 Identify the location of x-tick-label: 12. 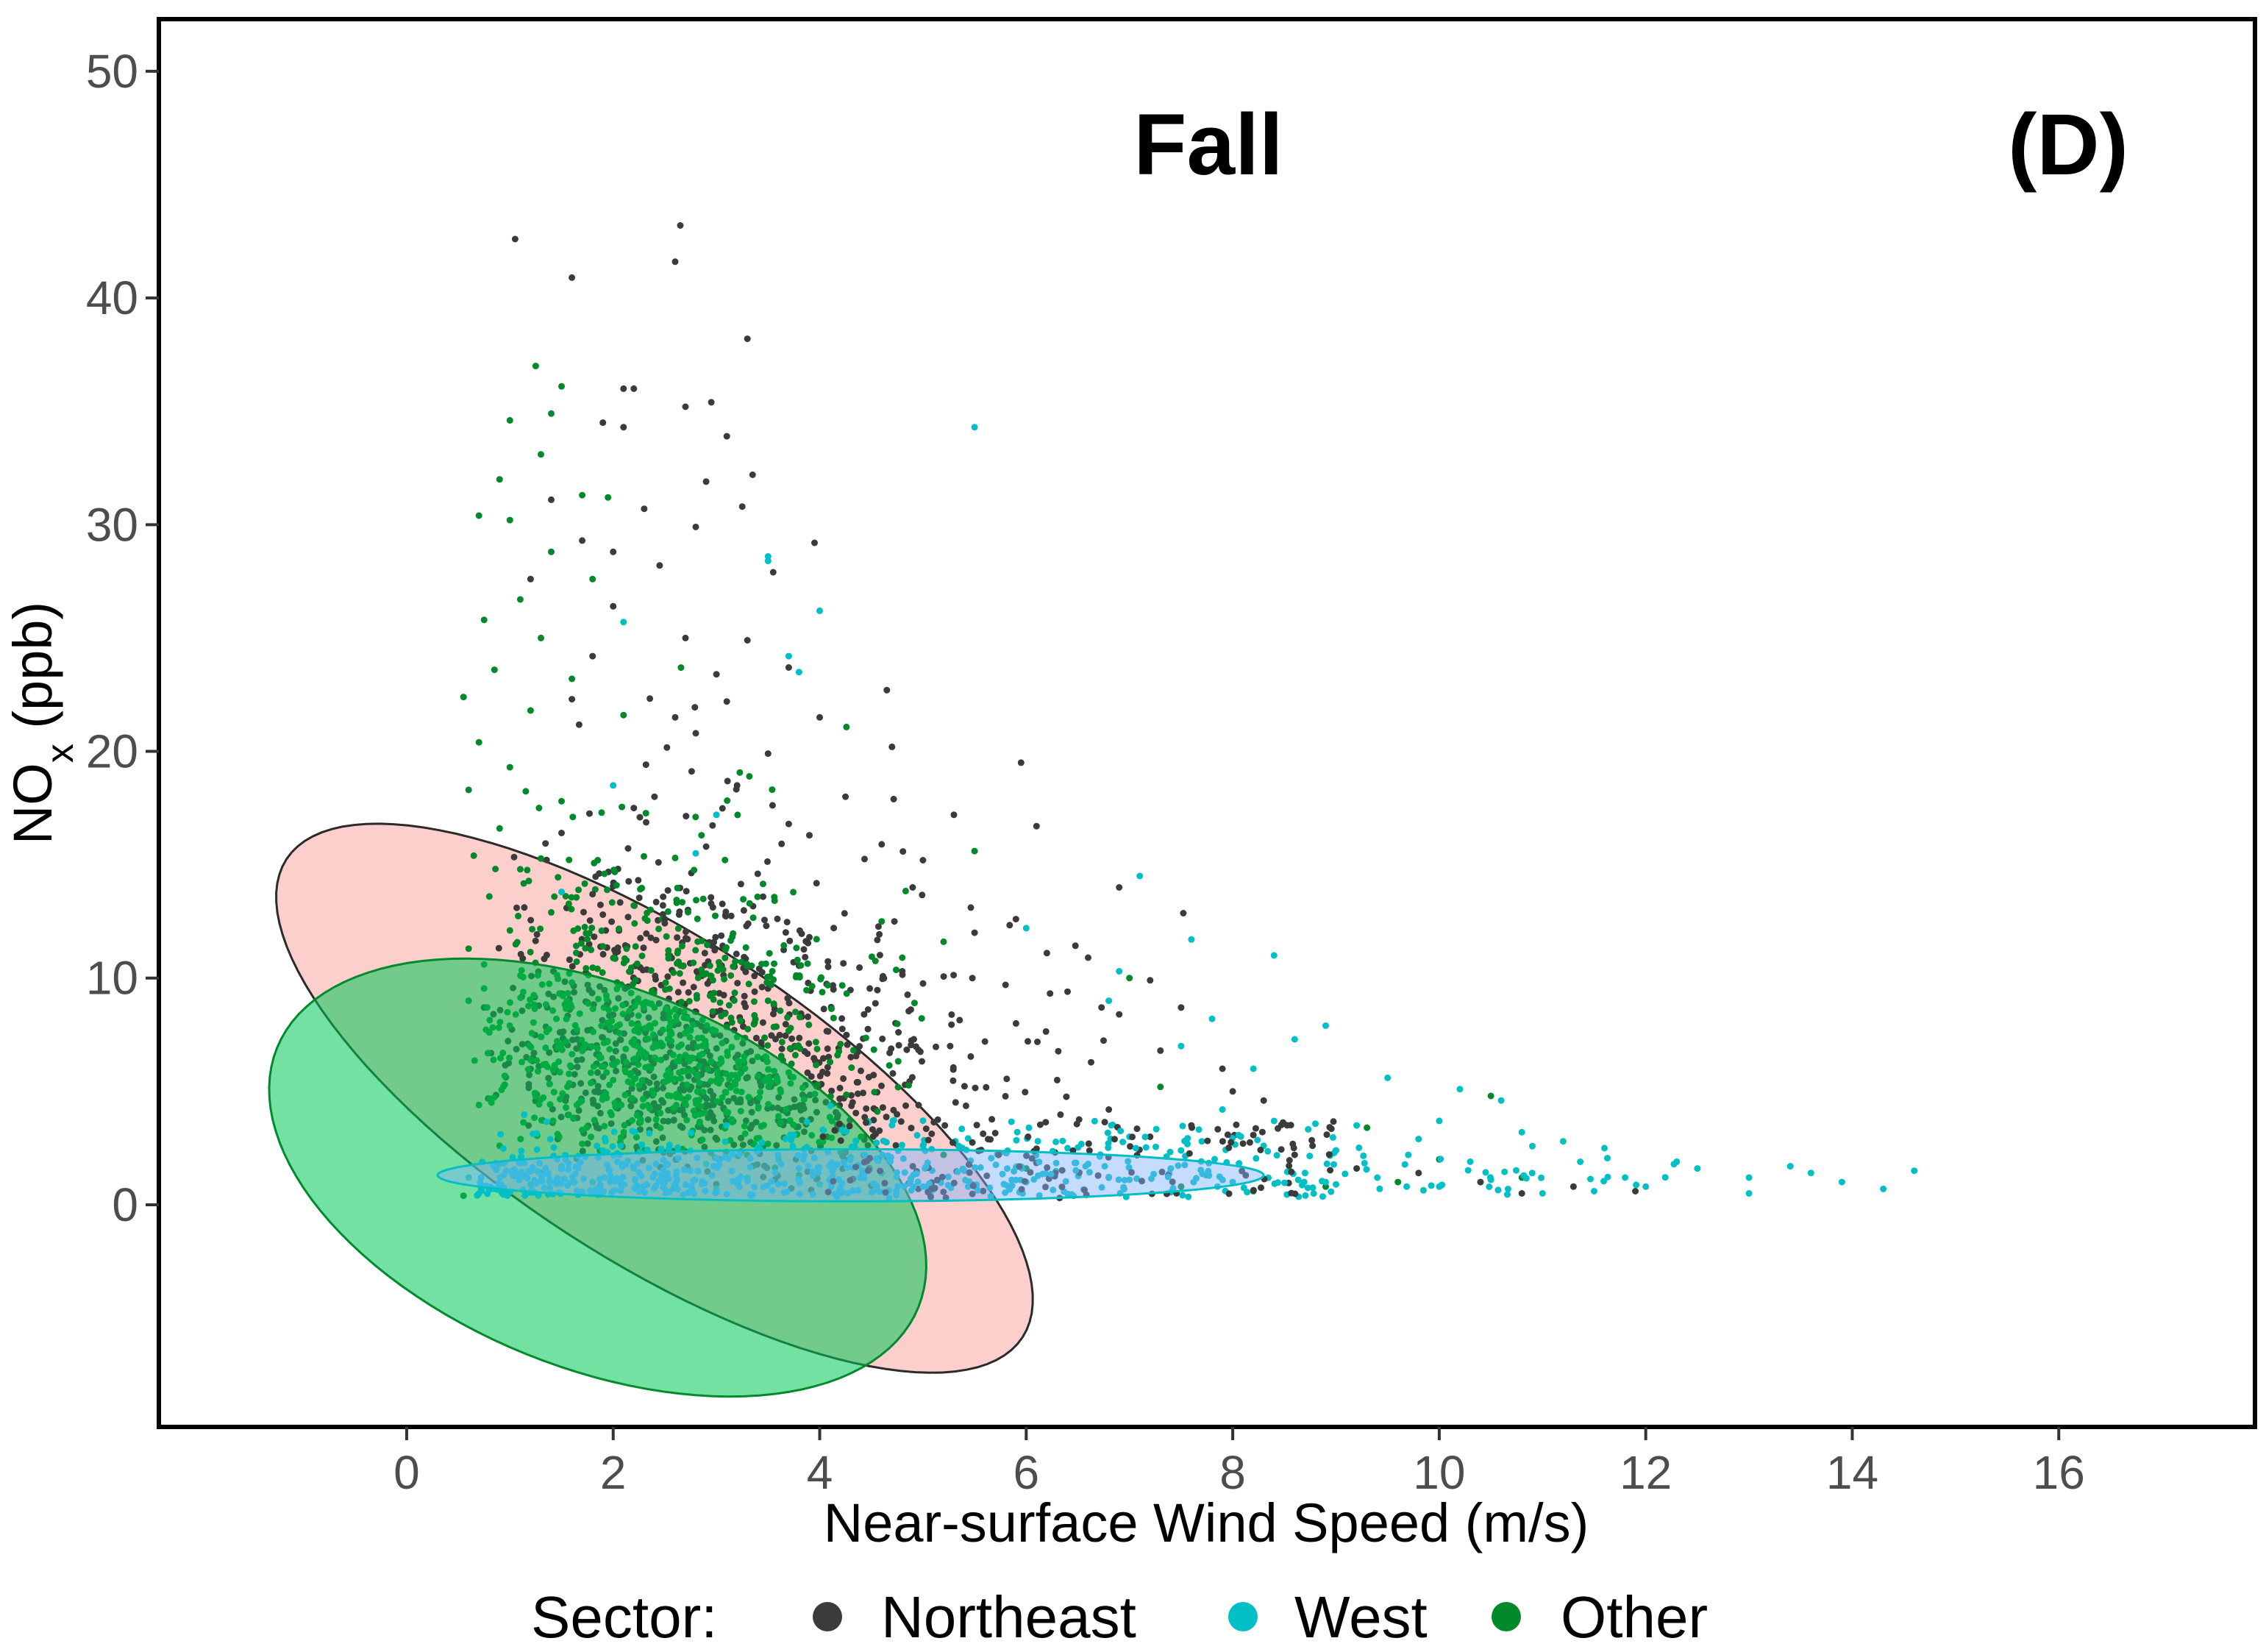
(1646, 1473).